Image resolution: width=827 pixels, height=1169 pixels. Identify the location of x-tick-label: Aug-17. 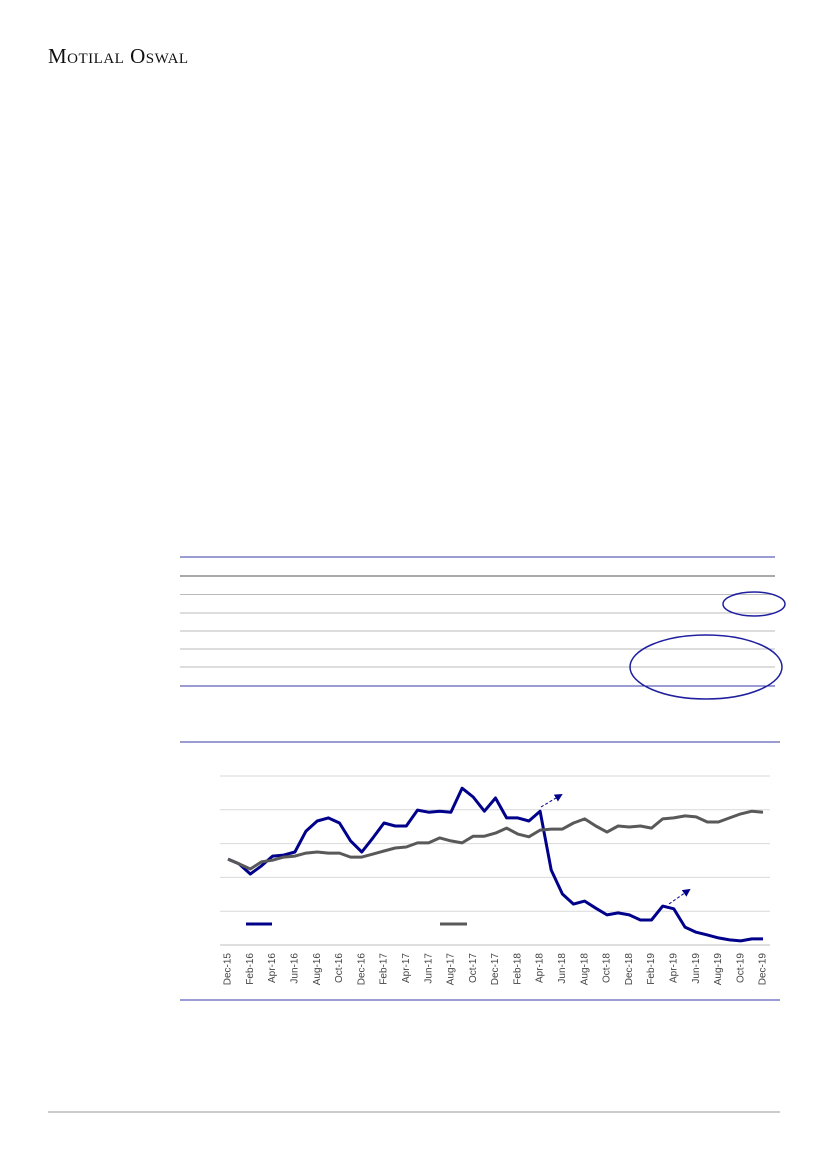
(451, 969).